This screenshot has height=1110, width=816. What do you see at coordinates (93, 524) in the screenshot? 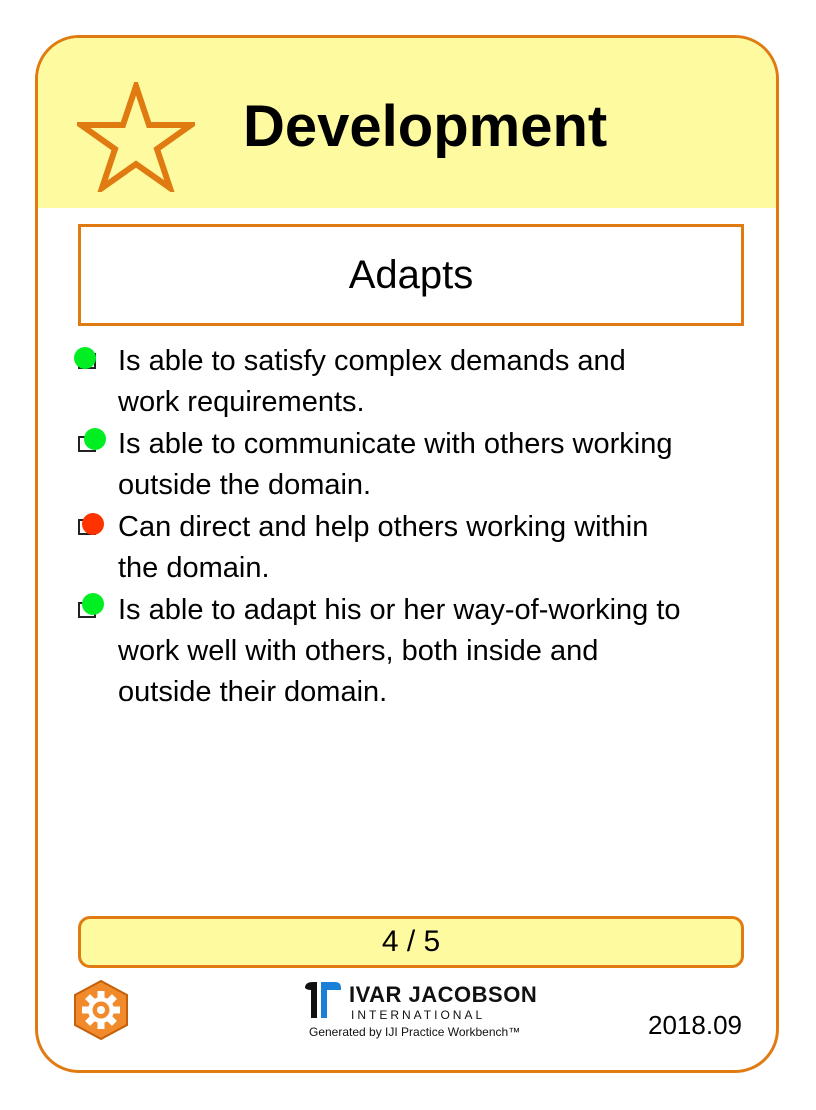
I see `status-dot-not-done` at bounding box center [93, 524].